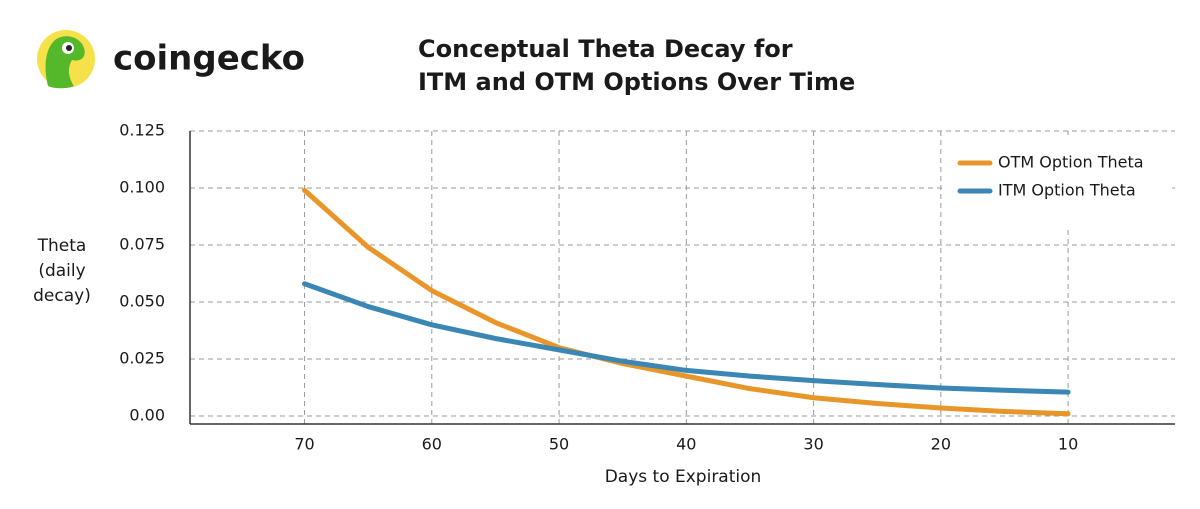 This screenshot has height=509, width=1200. I want to click on x-axis-label: Days to Expiration, so click(683, 477).